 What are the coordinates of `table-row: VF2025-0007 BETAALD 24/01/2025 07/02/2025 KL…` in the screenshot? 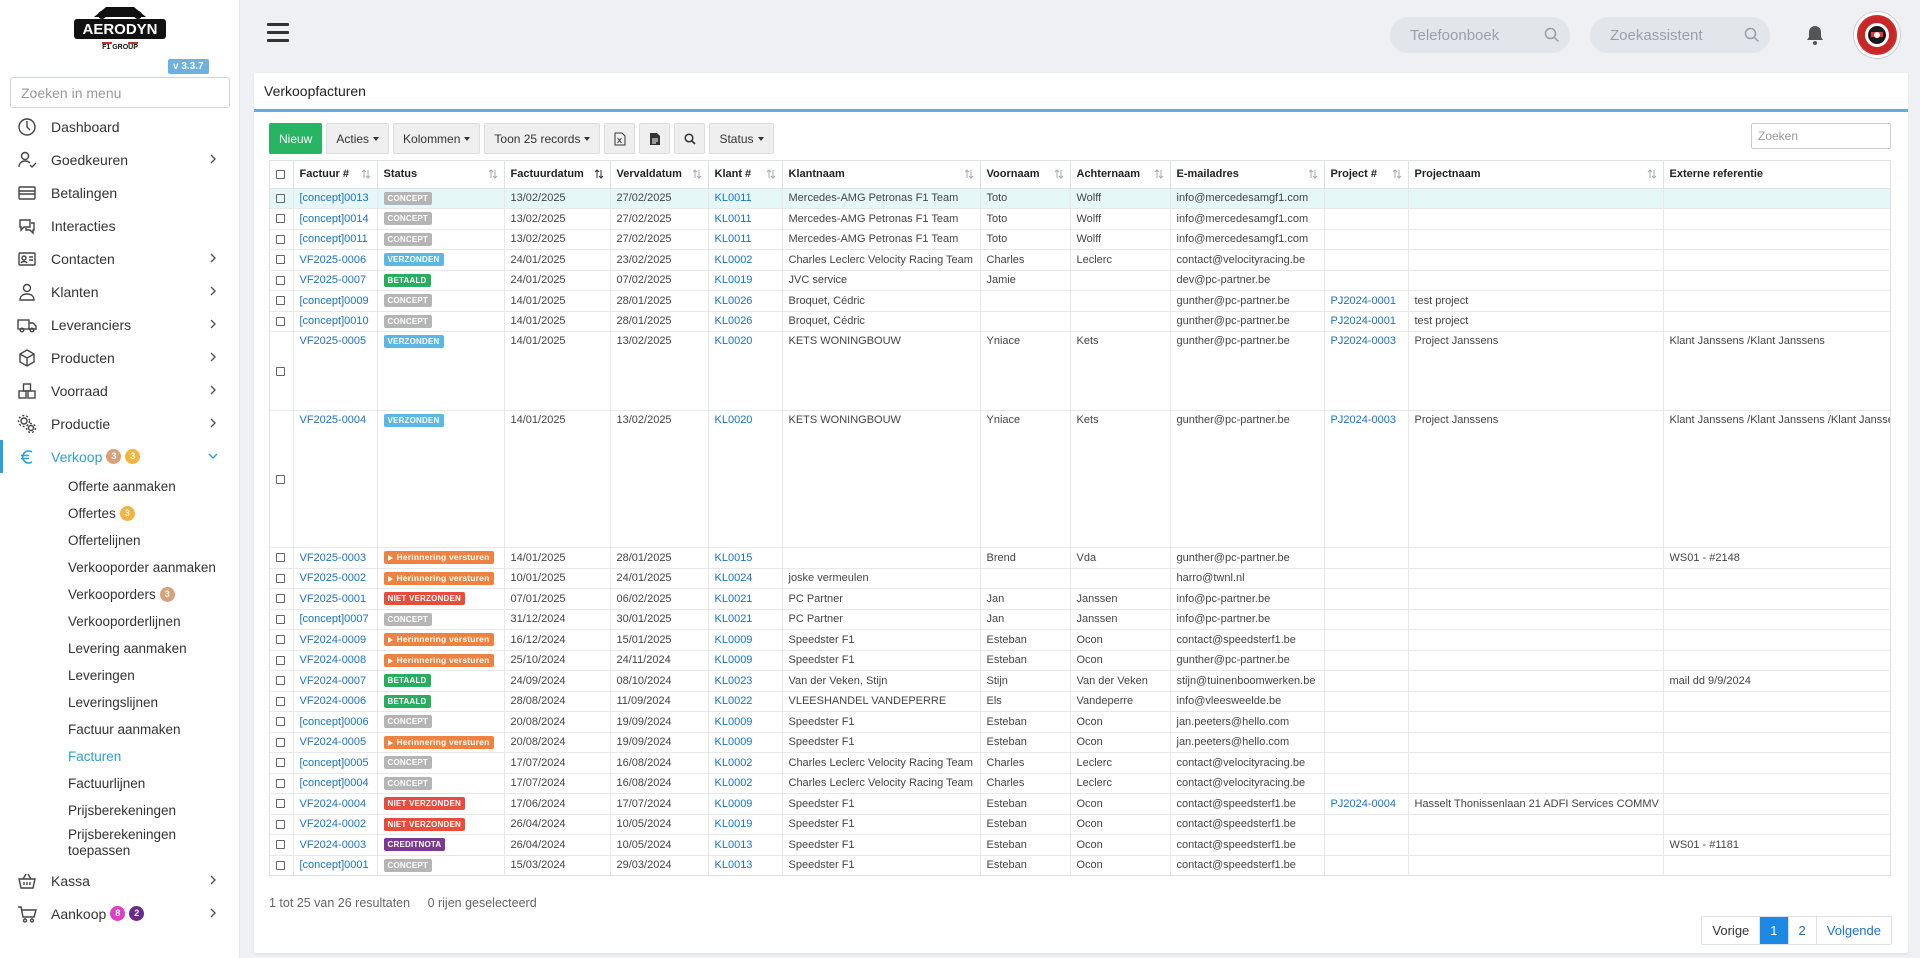 It's located at (1080, 280).